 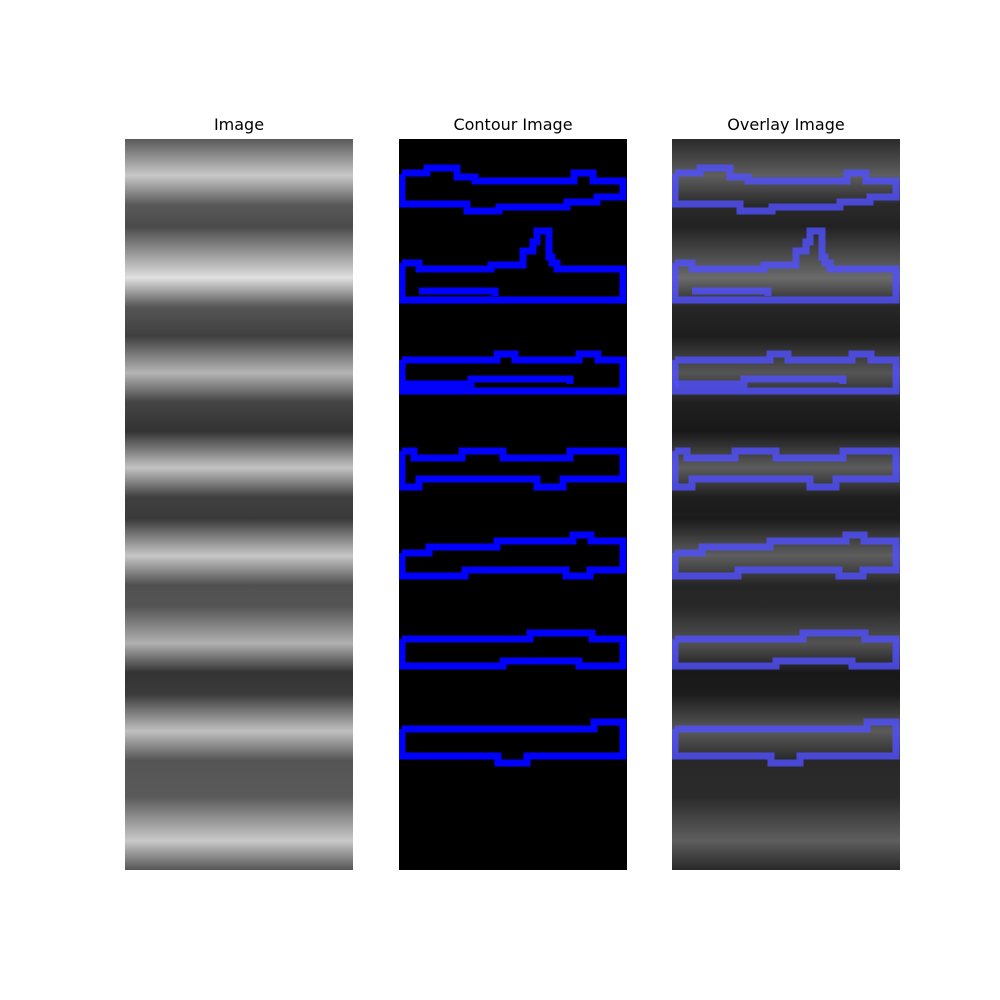 I want to click on overlay-contour-2-inner, so click(x=732, y=291).